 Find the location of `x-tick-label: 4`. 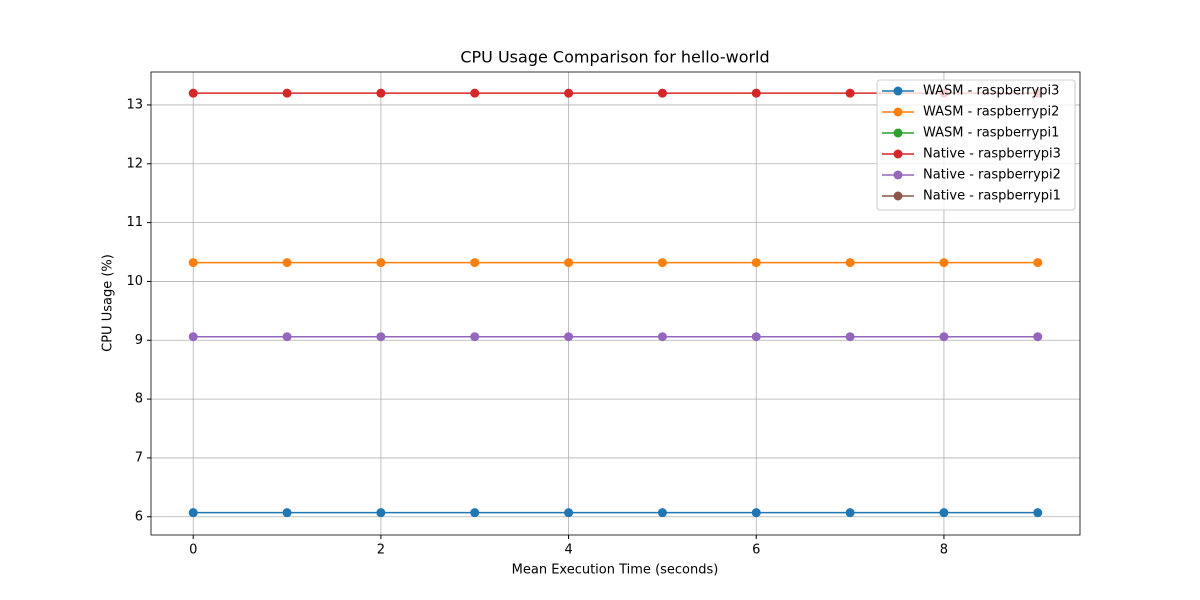

x-tick-label: 4 is located at coordinates (568, 550).